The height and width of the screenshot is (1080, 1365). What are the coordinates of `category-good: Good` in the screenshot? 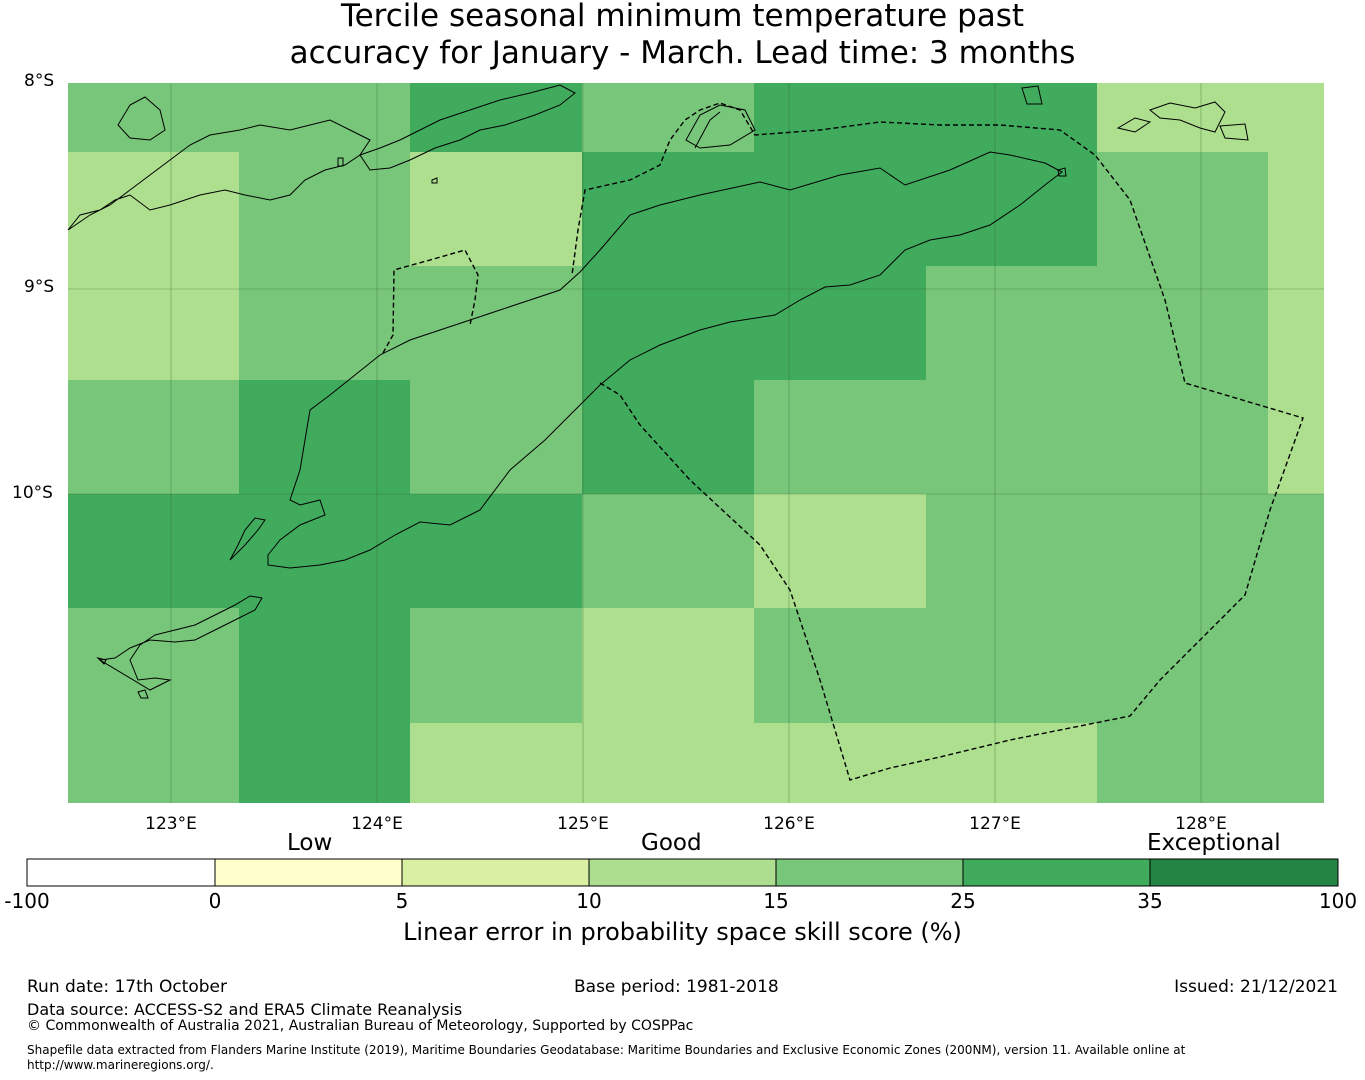 It's located at (671, 843).